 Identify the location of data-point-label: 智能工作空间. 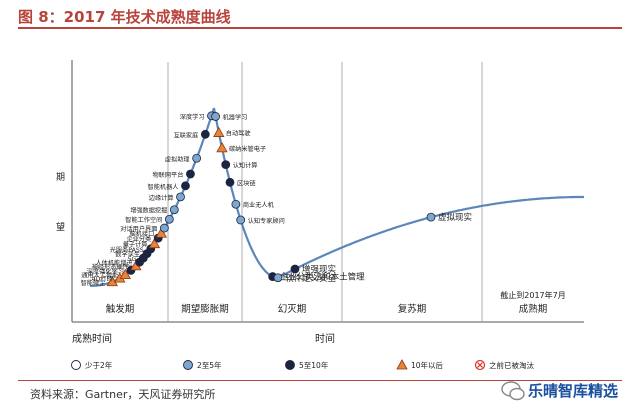
(143, 220).